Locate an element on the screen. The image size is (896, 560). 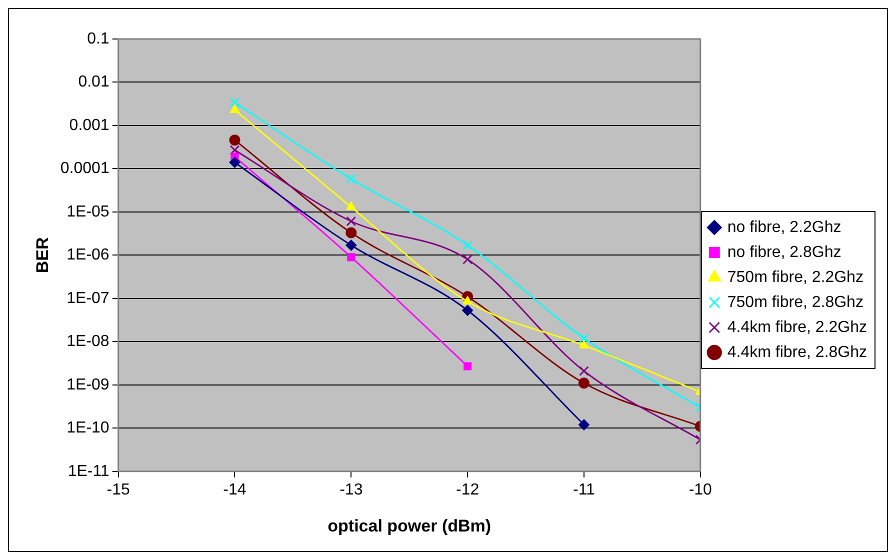
y-tick-label: 0.1 is located at coordinates (98, 39).